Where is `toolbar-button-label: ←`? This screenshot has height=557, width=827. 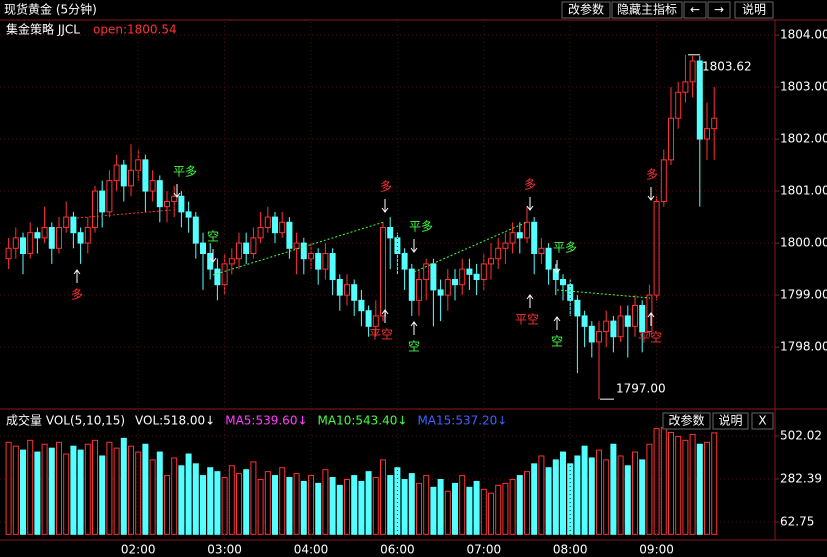
toolbar-button-label: ← is located at coordinates (695, 10).